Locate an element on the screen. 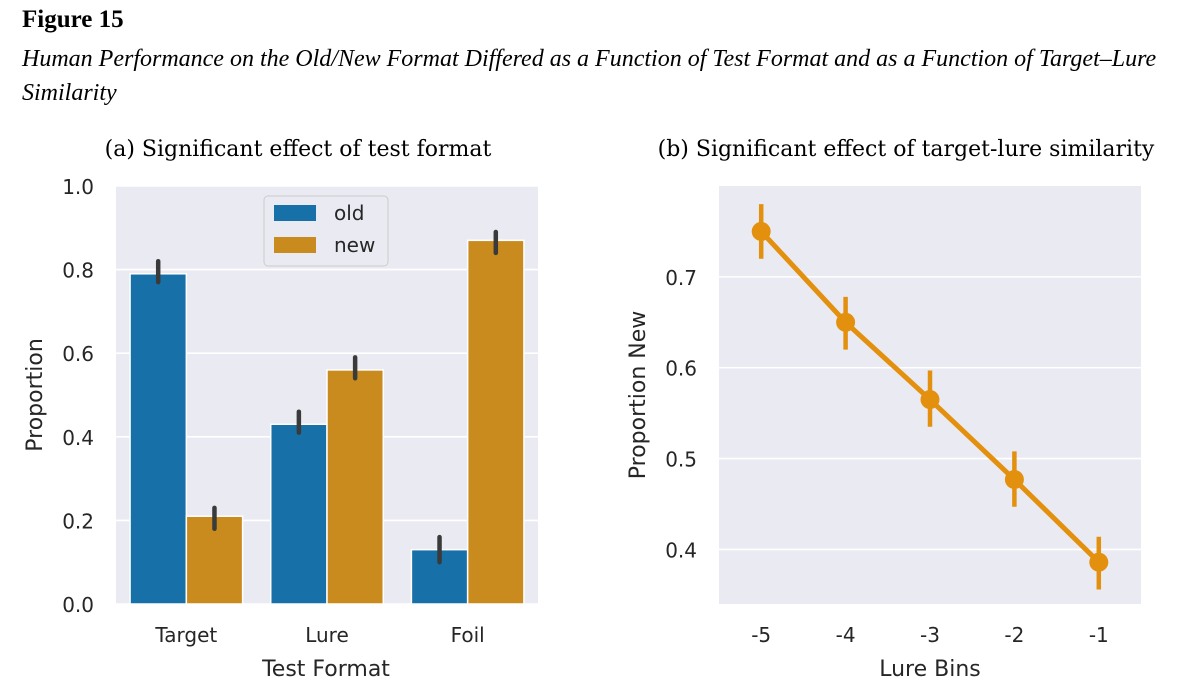  panel-b-x-axis-label: Lure Bins is located at coordinates (930, 669).